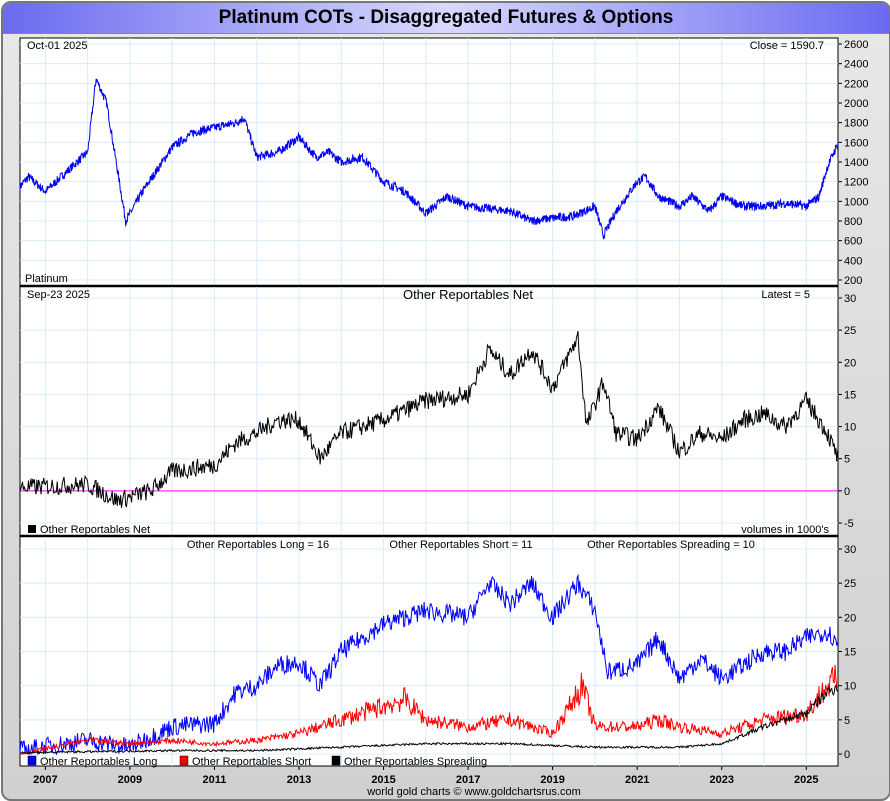 This screenshot has height=801, width=890. I want to click on y-tick-label: 2200, so click(856, 84).